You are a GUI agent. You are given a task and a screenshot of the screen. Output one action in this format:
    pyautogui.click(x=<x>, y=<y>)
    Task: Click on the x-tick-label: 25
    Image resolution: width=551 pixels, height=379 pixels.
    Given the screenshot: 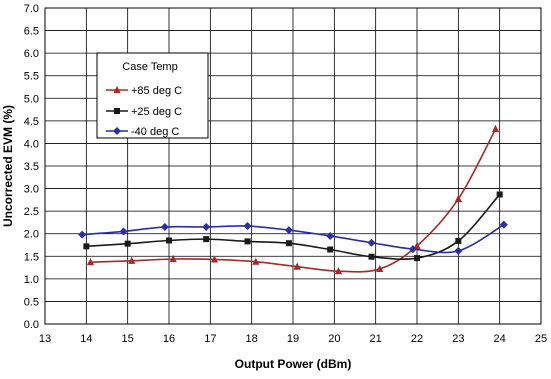 What is the action you would take?
    pyautogui.click(x=541, y=339)
    